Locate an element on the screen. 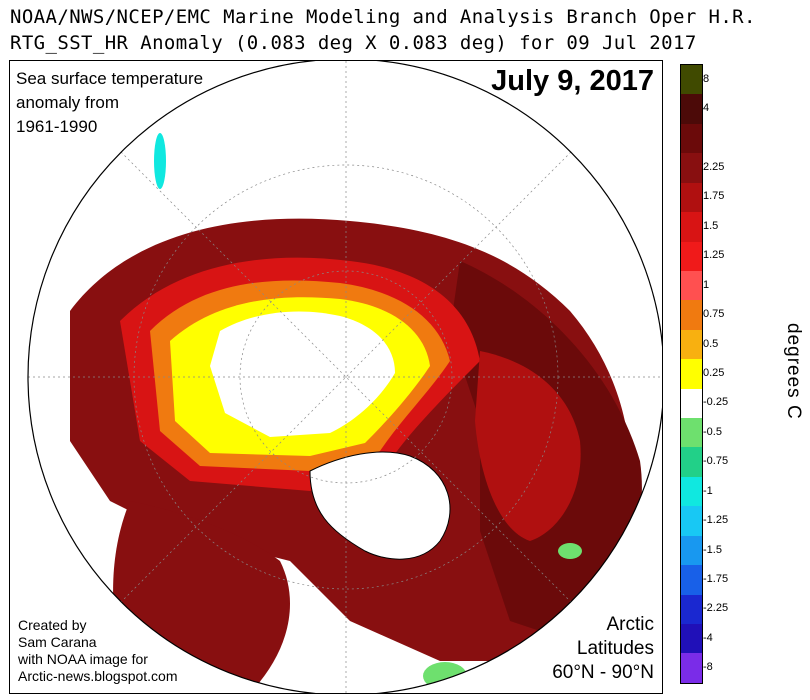 This screenshot has width=810, height=700. credit-line: Sam Carana is located at coordinates (57, 642).